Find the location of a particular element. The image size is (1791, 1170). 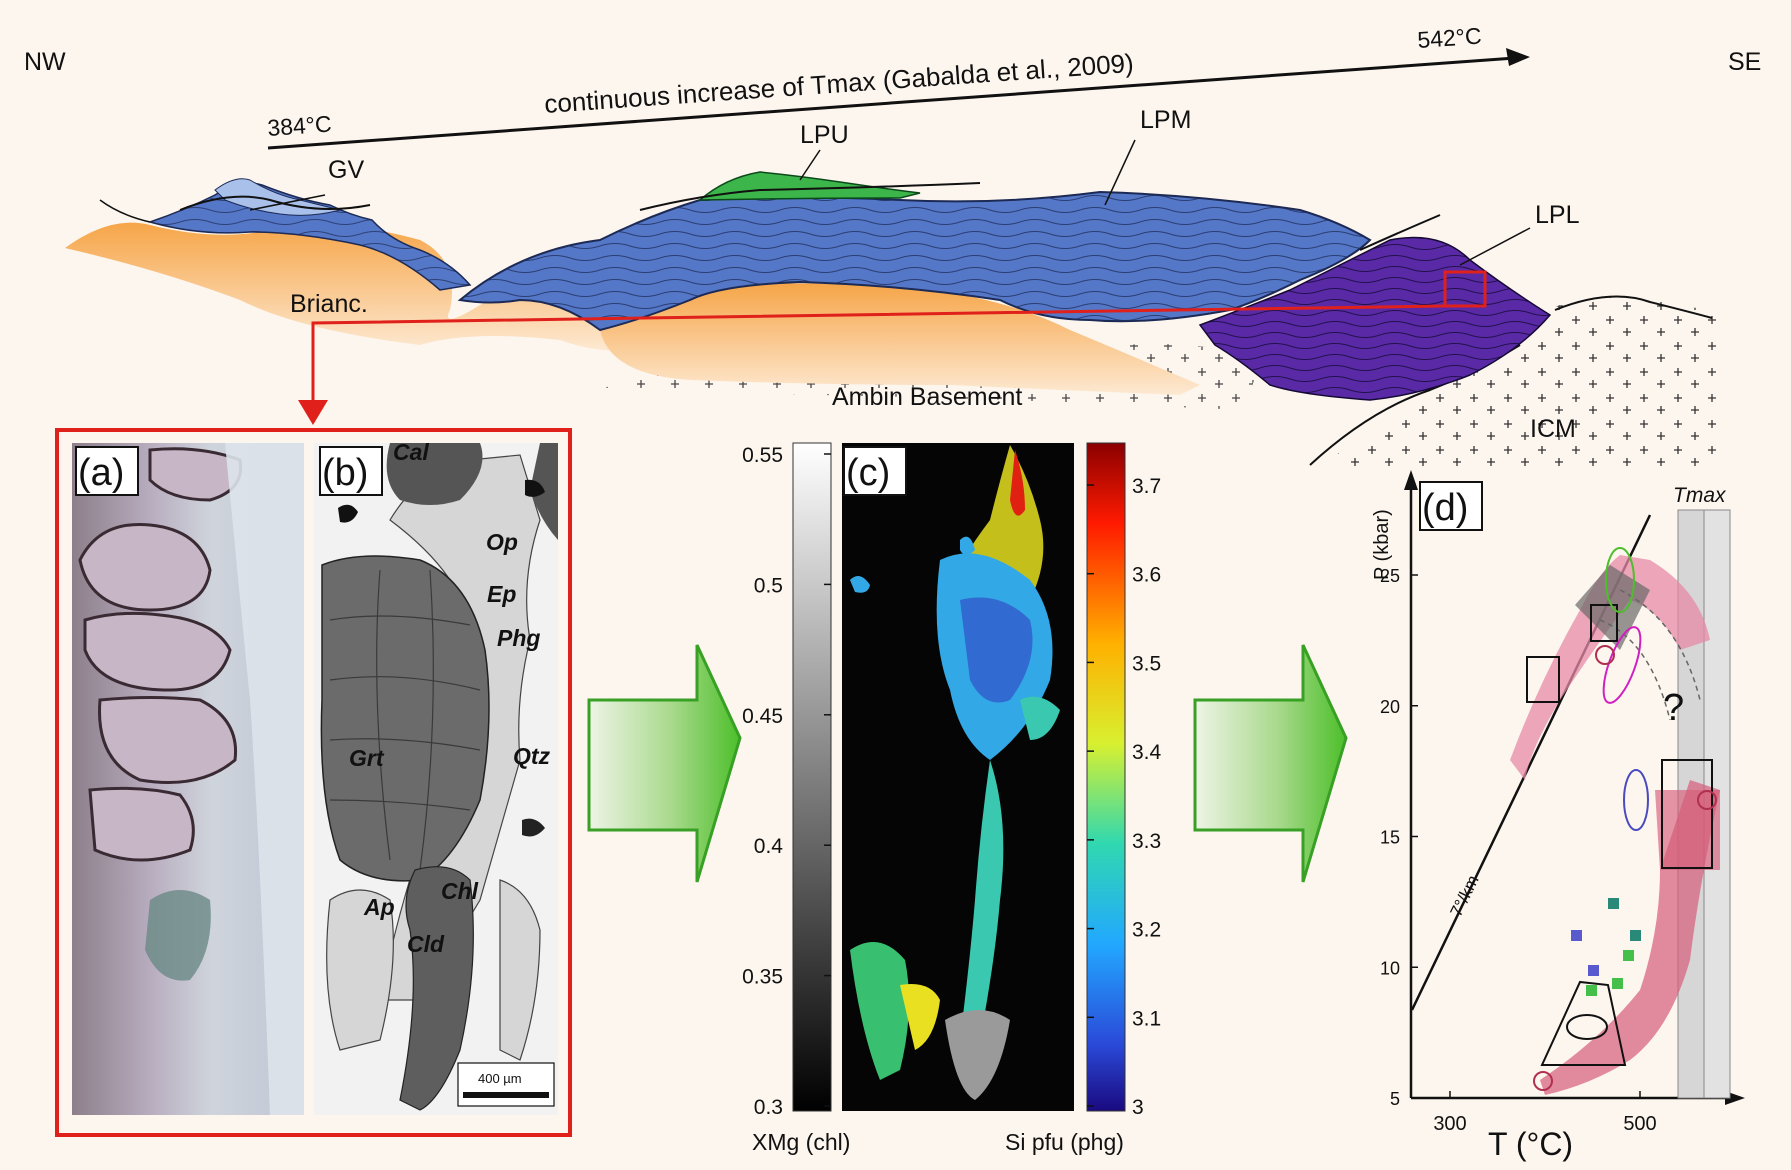

si-tick-label: 3.2 is located at coordinates (1146, 930).